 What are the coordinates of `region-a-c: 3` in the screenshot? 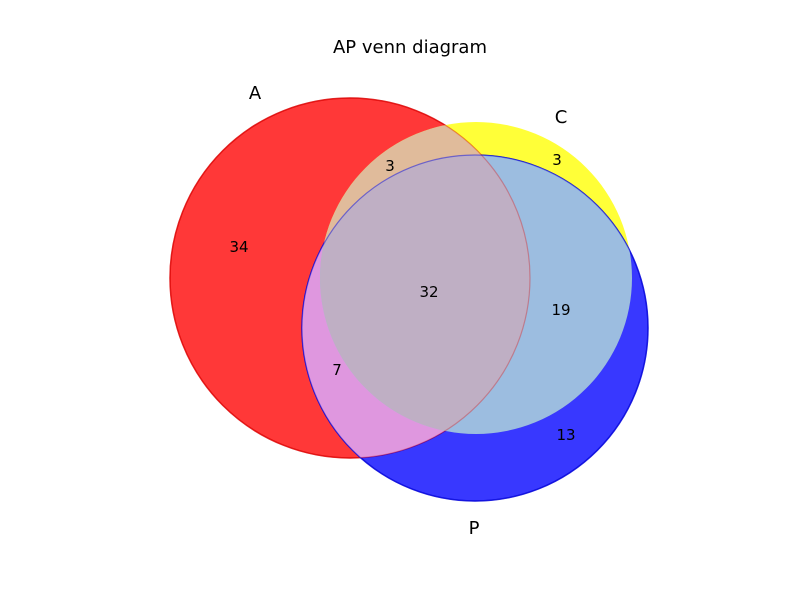 It's located at (390, 166).